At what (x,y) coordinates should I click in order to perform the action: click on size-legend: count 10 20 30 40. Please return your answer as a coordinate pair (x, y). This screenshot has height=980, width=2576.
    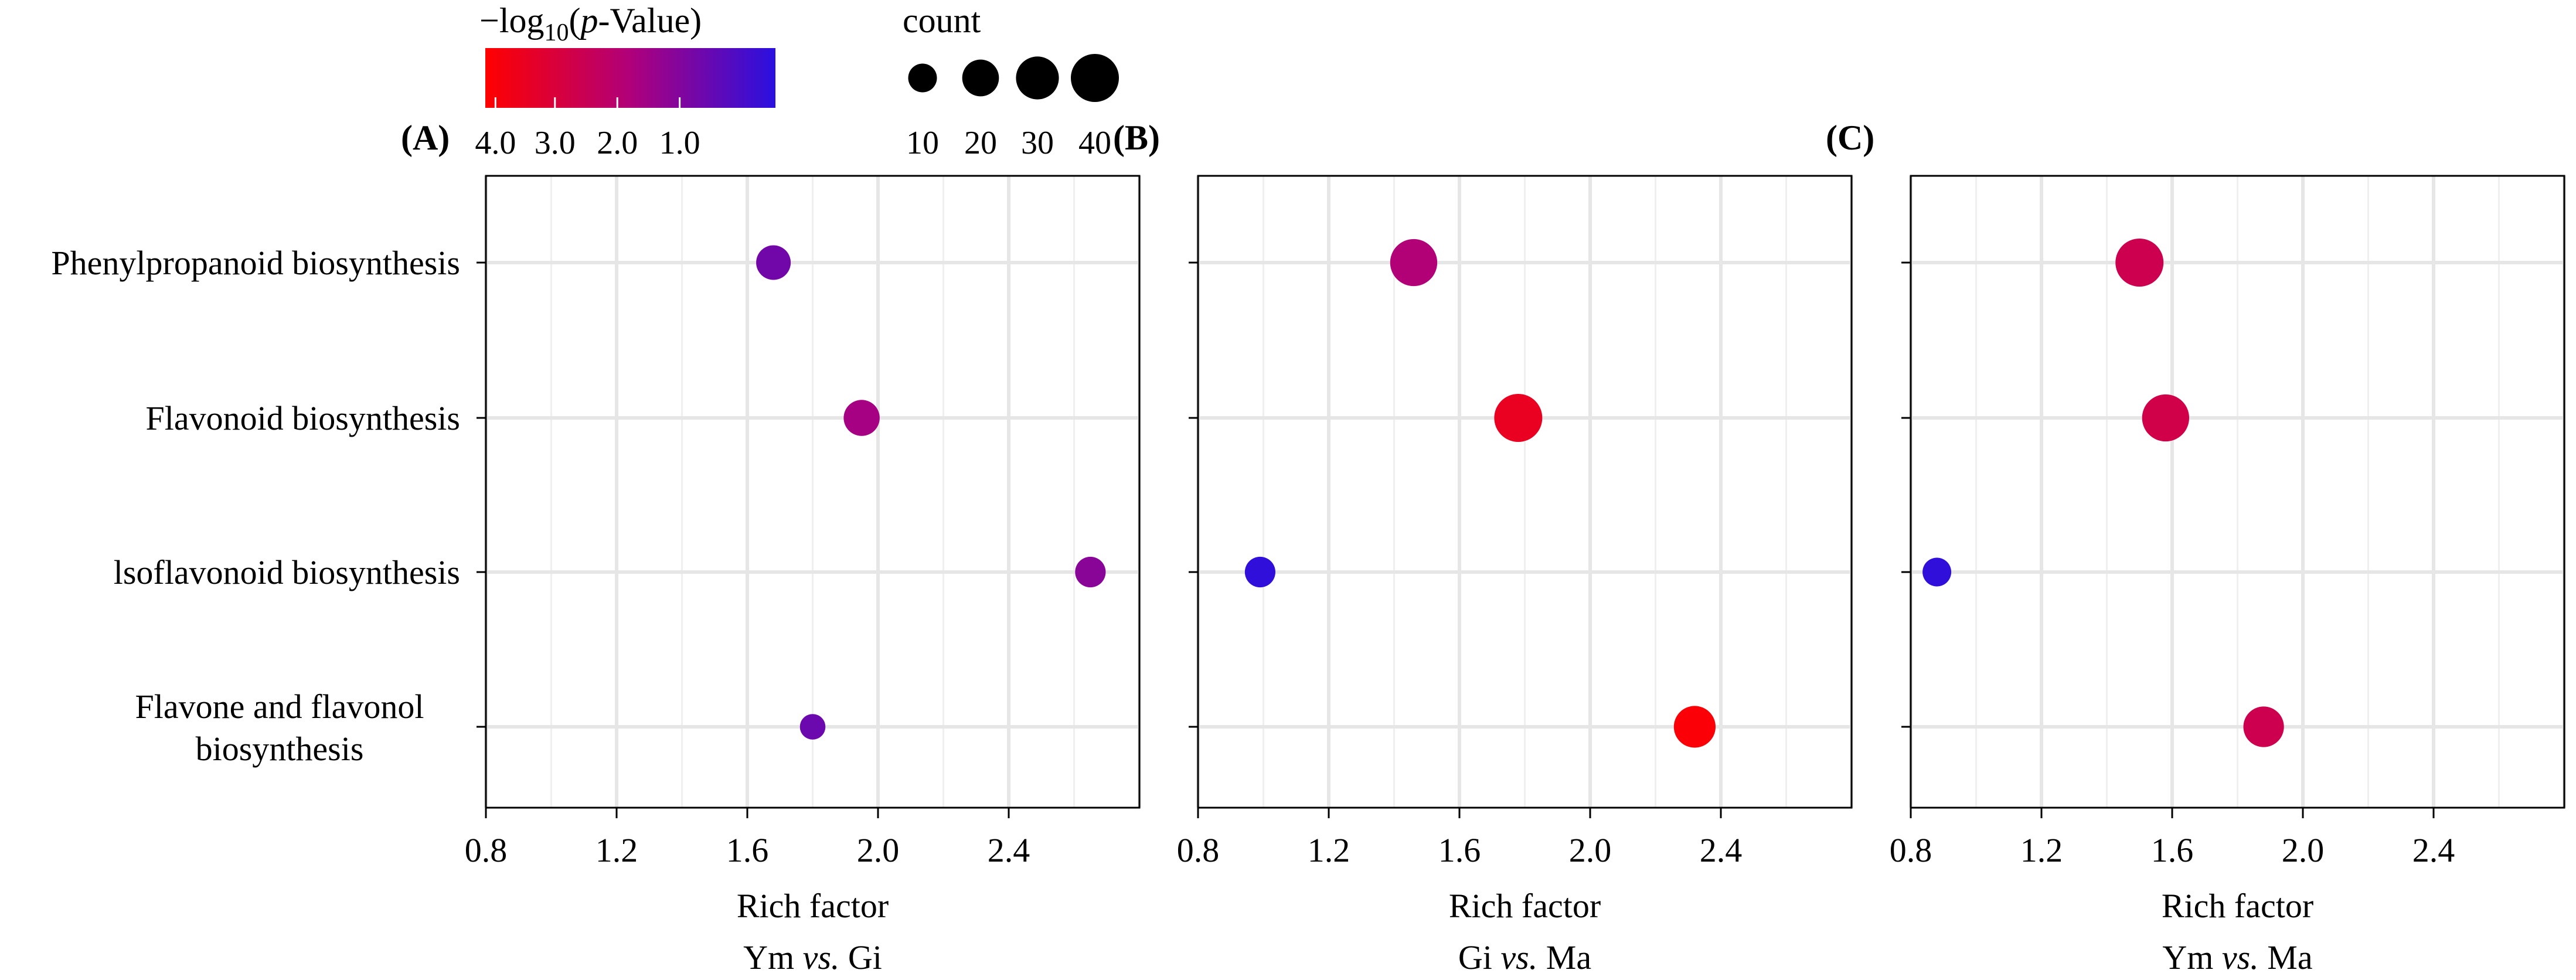
    Looking at the image, I should click on (1011, 81).